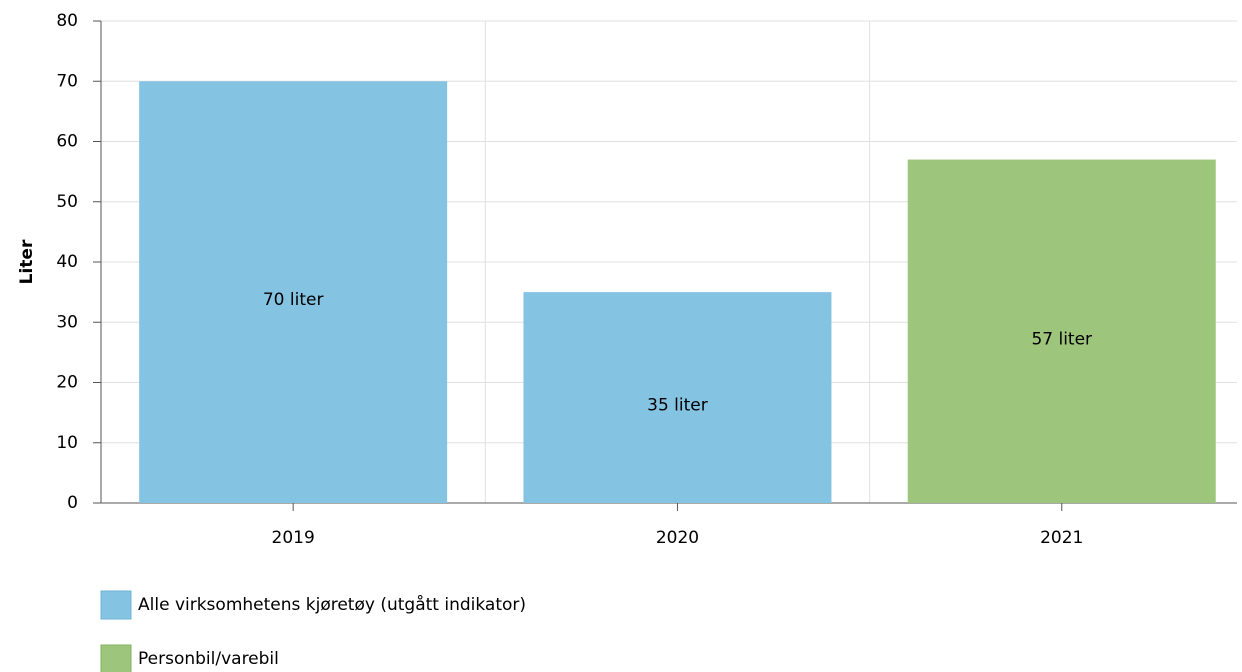  What do you see at coordinates (677, 406) in the screenshot?
I see `data-label: 35 liter` at bounding box center [677, 406].